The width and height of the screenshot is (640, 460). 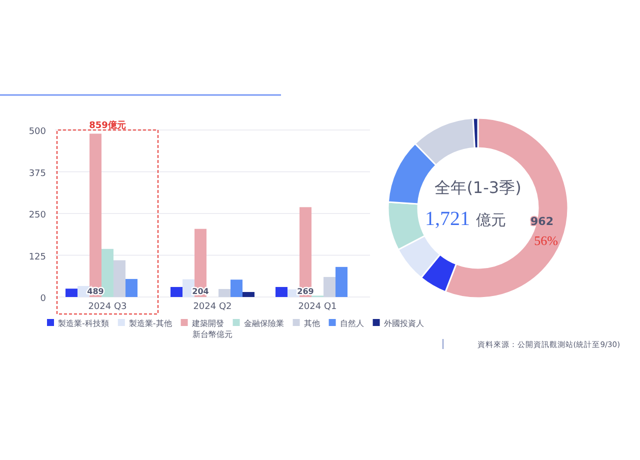 I want to click on y-tick-label: 250, so click(x=37, y=215).